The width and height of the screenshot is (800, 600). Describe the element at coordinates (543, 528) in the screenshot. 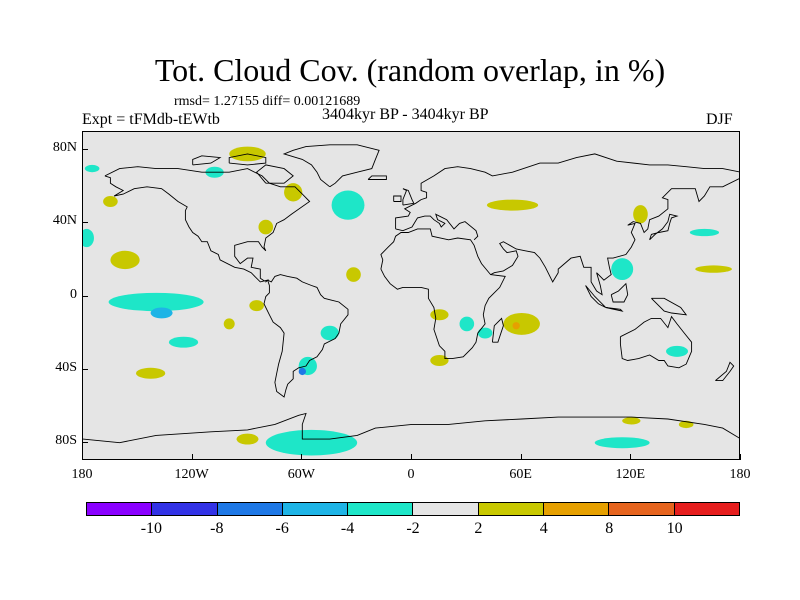

I see `colorbar-label: 4` at that location.